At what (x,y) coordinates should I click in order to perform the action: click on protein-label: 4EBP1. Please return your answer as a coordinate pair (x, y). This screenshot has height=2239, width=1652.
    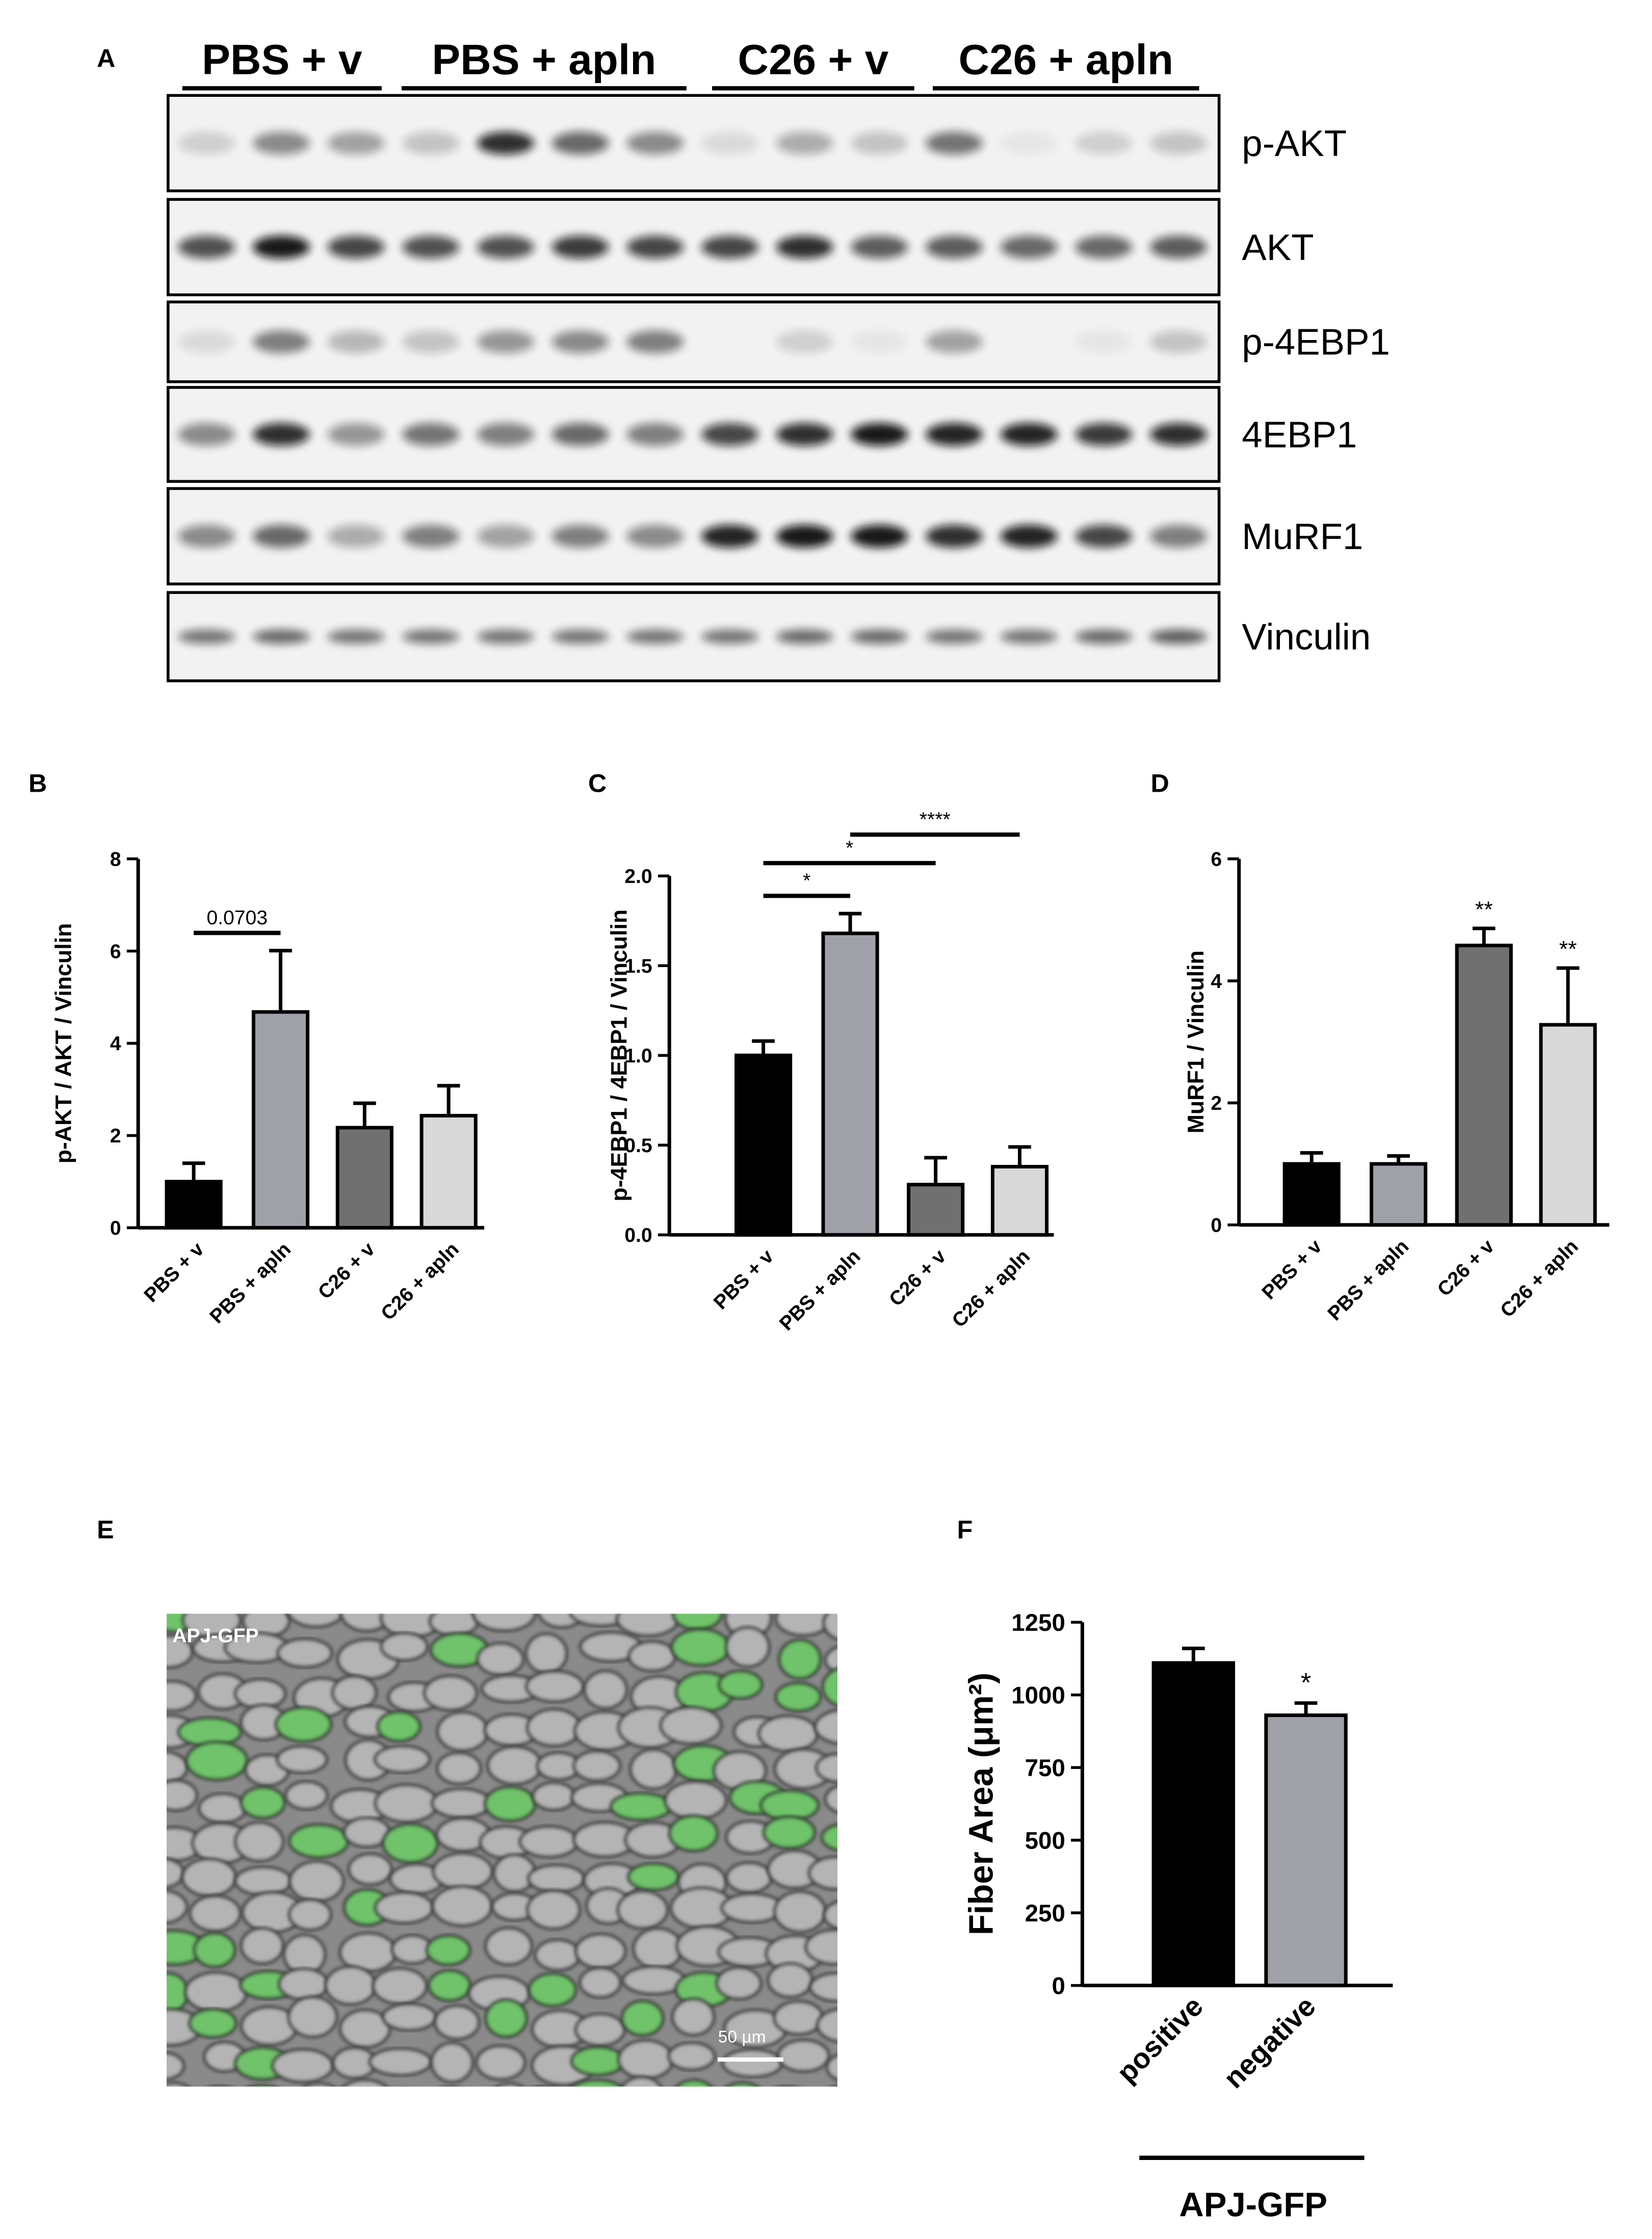
    Looking at the image, I should click on (1300, 434).